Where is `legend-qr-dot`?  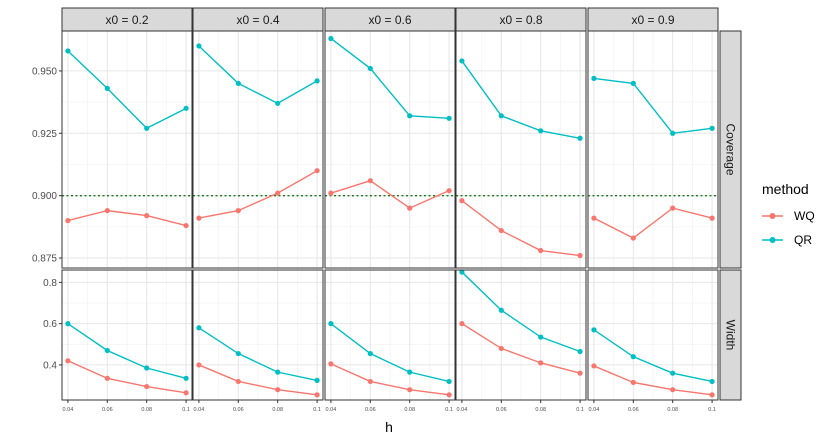
legend-qr-dot is located at coordinates (772, 240).